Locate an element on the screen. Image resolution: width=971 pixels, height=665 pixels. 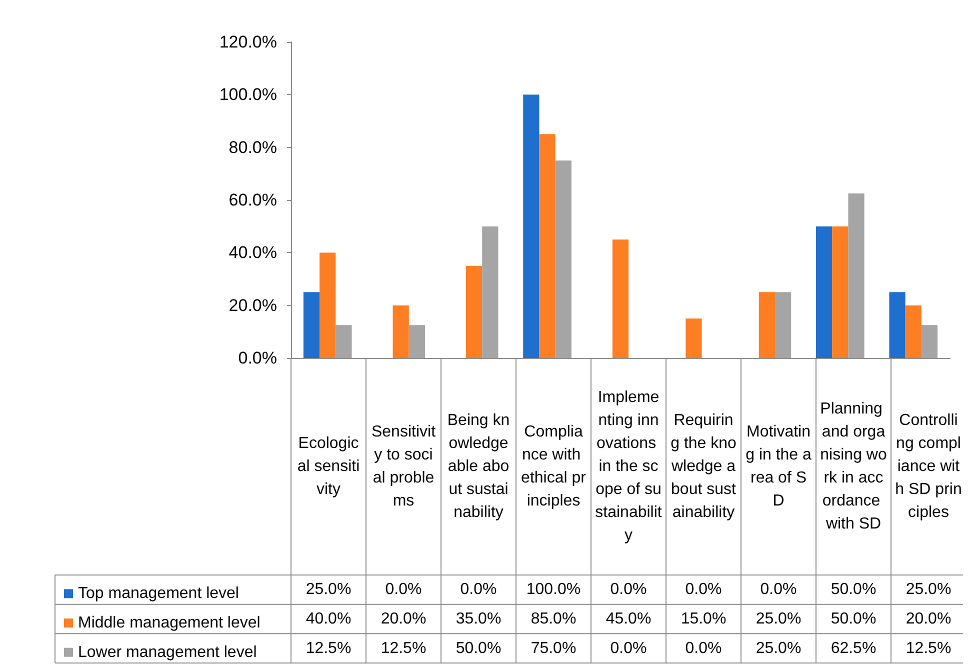
data-label: 62.5% is located at coordinates (853, 648).